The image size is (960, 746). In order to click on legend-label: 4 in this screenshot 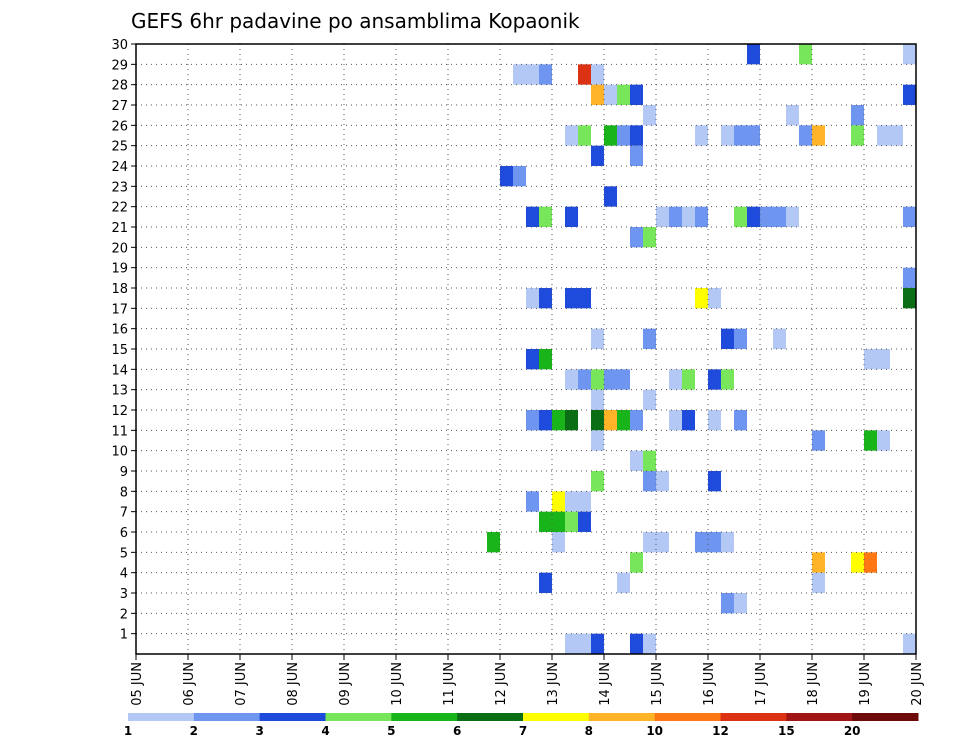, I will do `click(325, 731)`.